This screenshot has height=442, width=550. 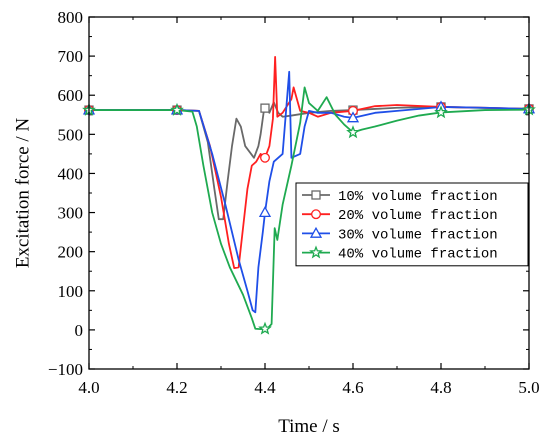 What do you see at coordinates (418, 235) in the screenshot?
I see `legend-label: 30% volume fraction` at bounding box center [418, 235].